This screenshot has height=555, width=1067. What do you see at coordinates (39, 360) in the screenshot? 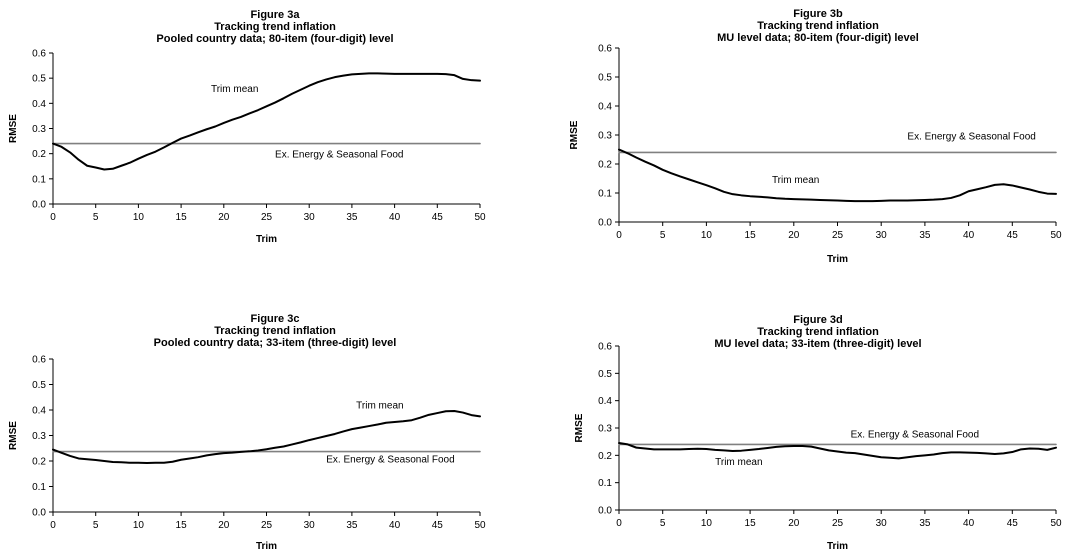
I see `chart-3-y-tick-label: 0.6` at bounding box center [39, 360].